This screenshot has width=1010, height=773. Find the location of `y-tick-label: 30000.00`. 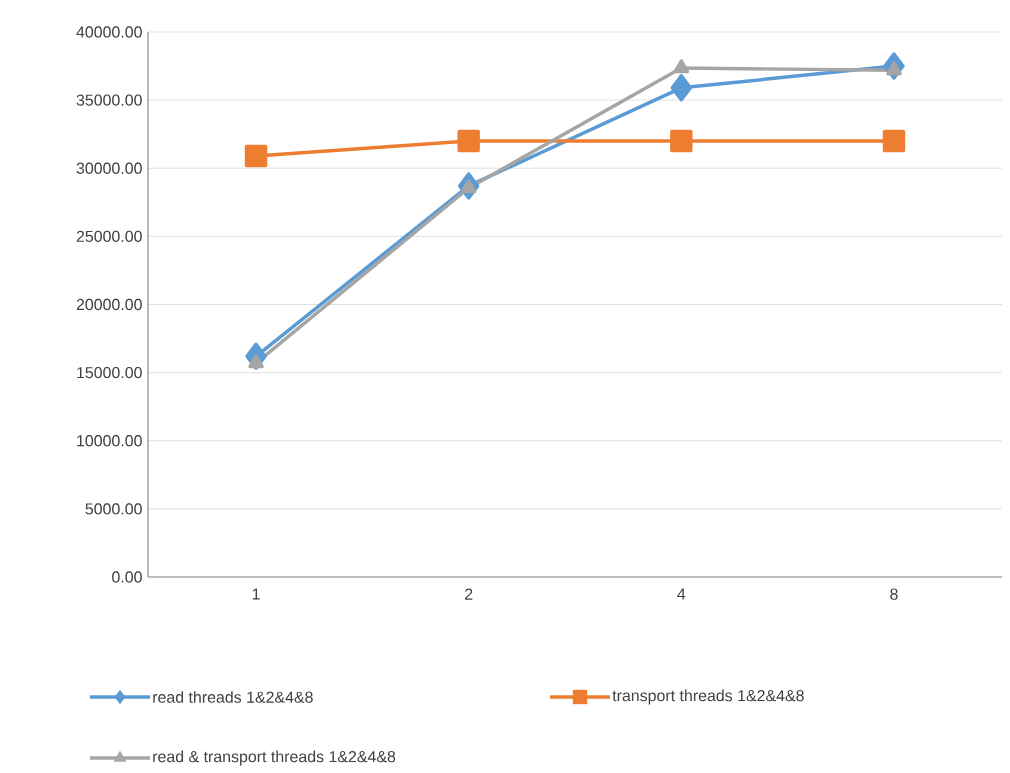

y-tick-label: 30000.00 is located at coordinates (109, 168).